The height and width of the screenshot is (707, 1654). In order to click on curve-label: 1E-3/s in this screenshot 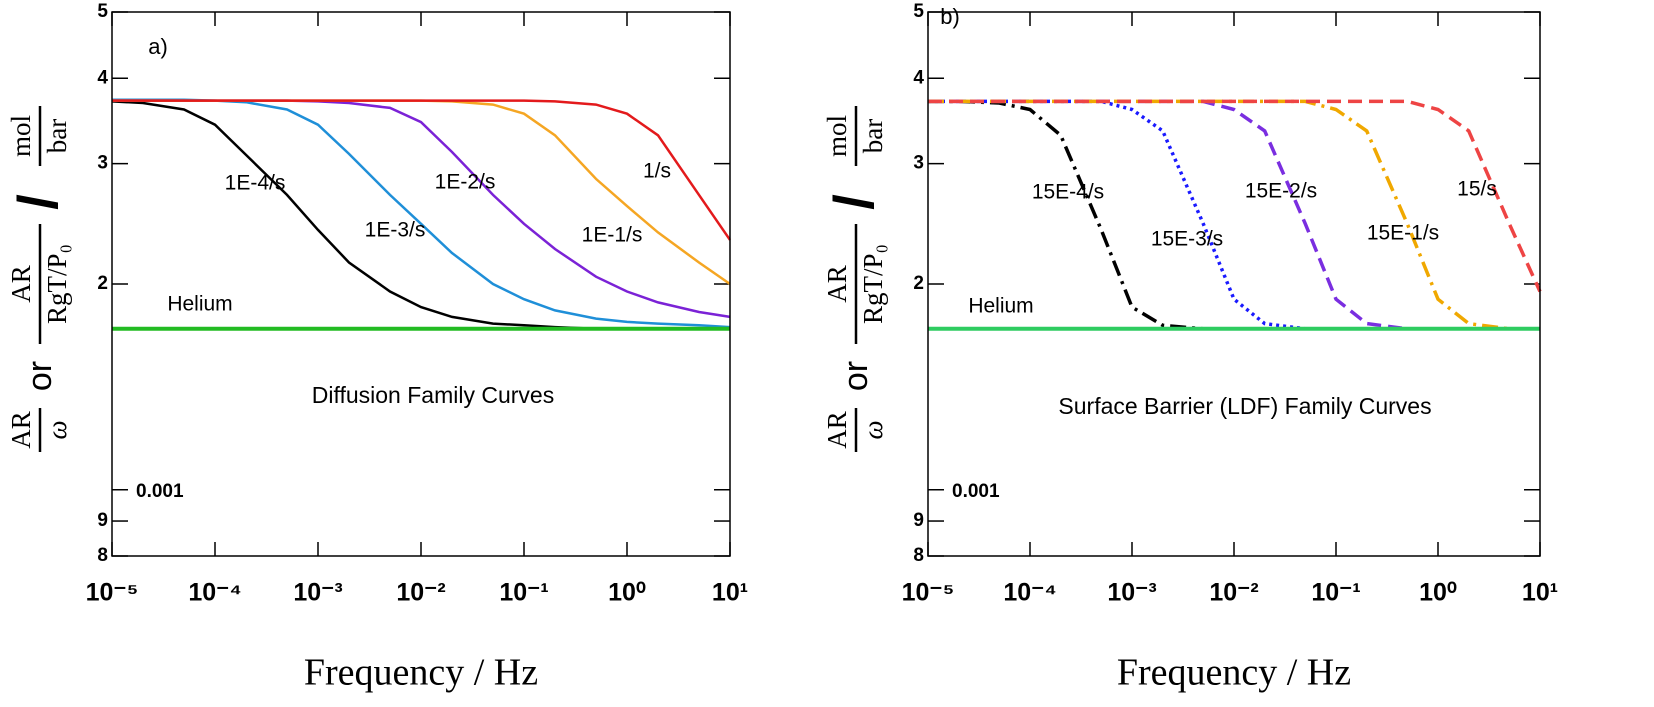, I will do `click(395, 230)`.